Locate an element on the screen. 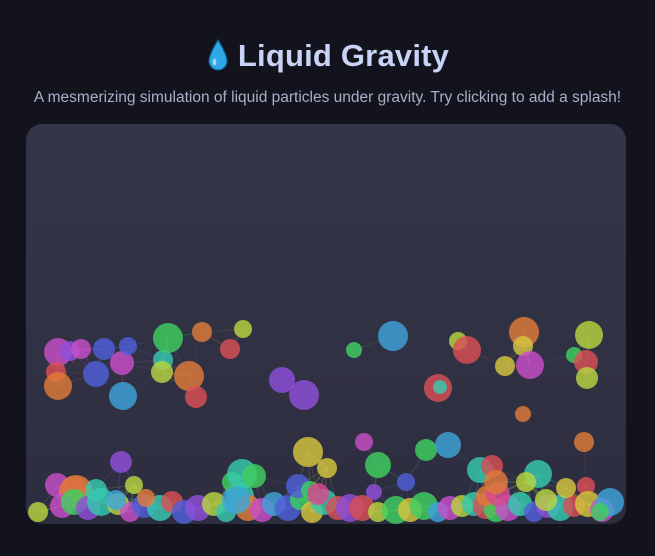 This screenshot has width=655, height=556. water-drop-icon is located at coordinates (218, 54).